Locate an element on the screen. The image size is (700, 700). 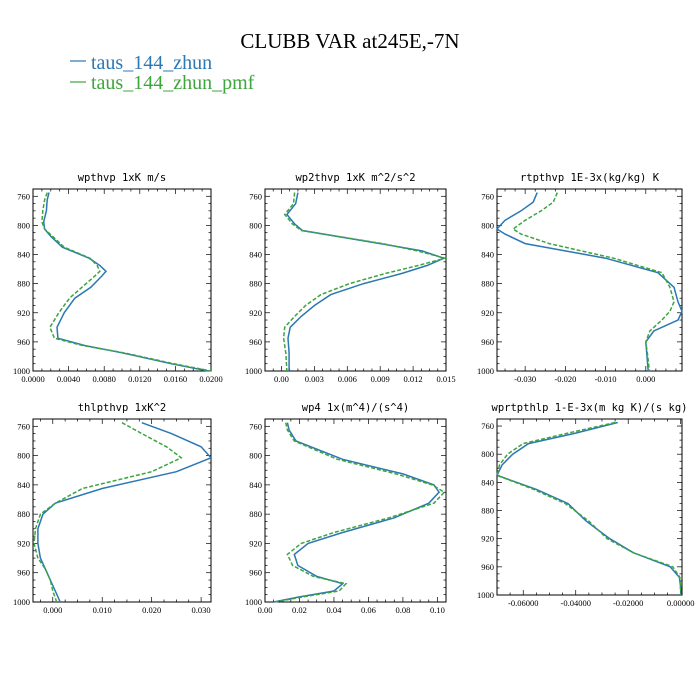
legend-label-series-1: taus_144_zhun is located at coordinates (151, 63).